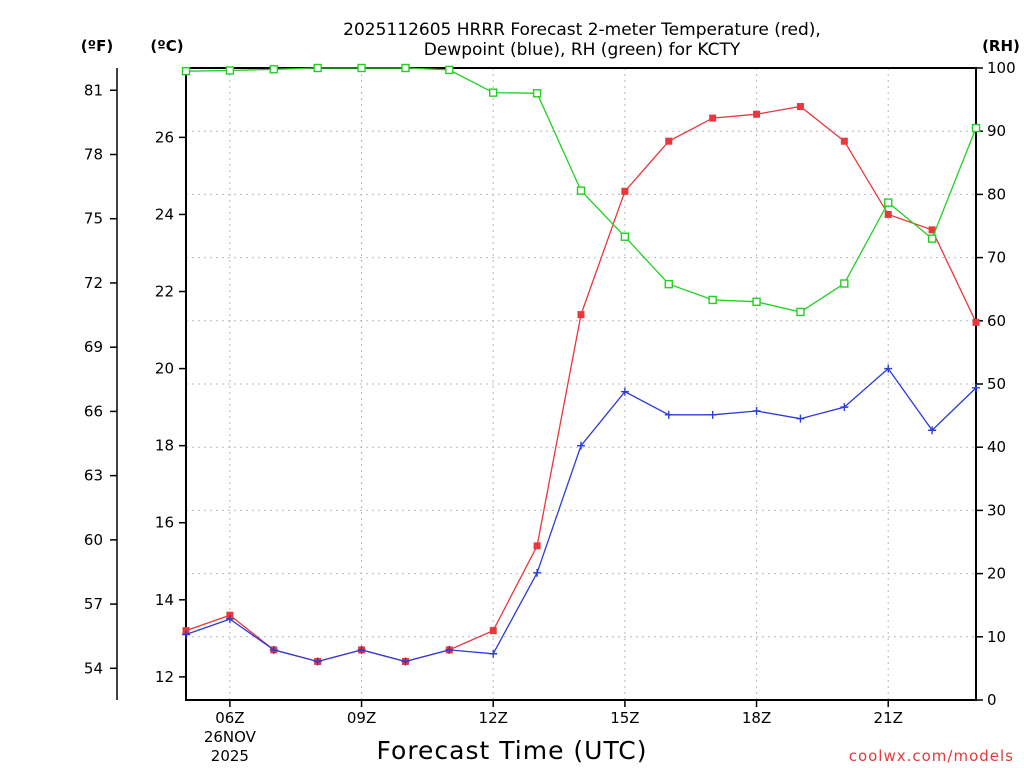 Image resolution: width=1024 pixels, height=768 pixels. Describe the element at coordinates (93, 219) in the screenshot. I see `fahrenheit-tick-label: 75` at that location.